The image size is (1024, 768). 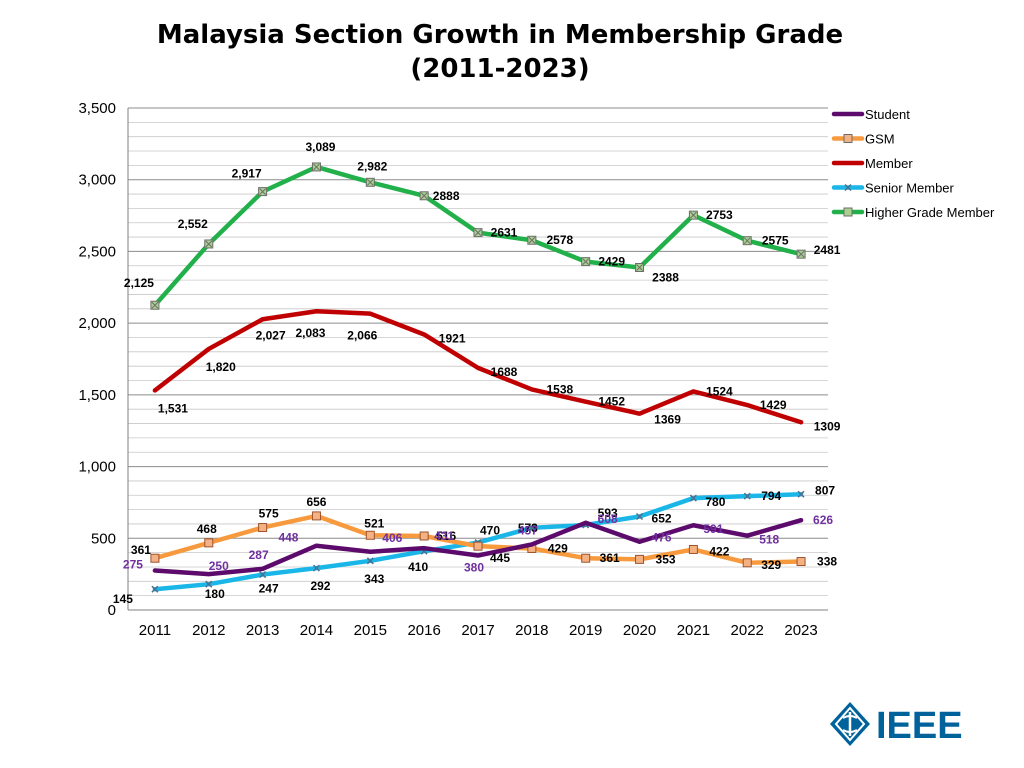 I want to click on data-label-senior-member: 573, so click(x=528, y=528).